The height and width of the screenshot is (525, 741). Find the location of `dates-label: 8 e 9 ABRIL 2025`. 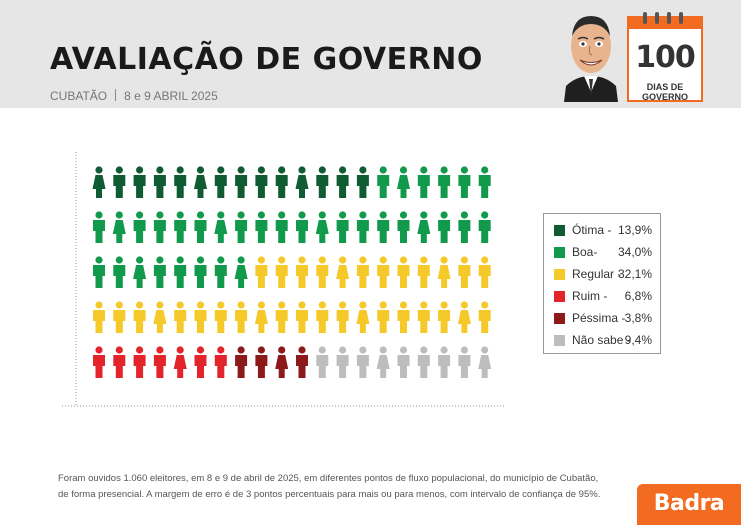

dates-label: 8 e 9 ABRIL 2025 is located at coordinates (171, 96).